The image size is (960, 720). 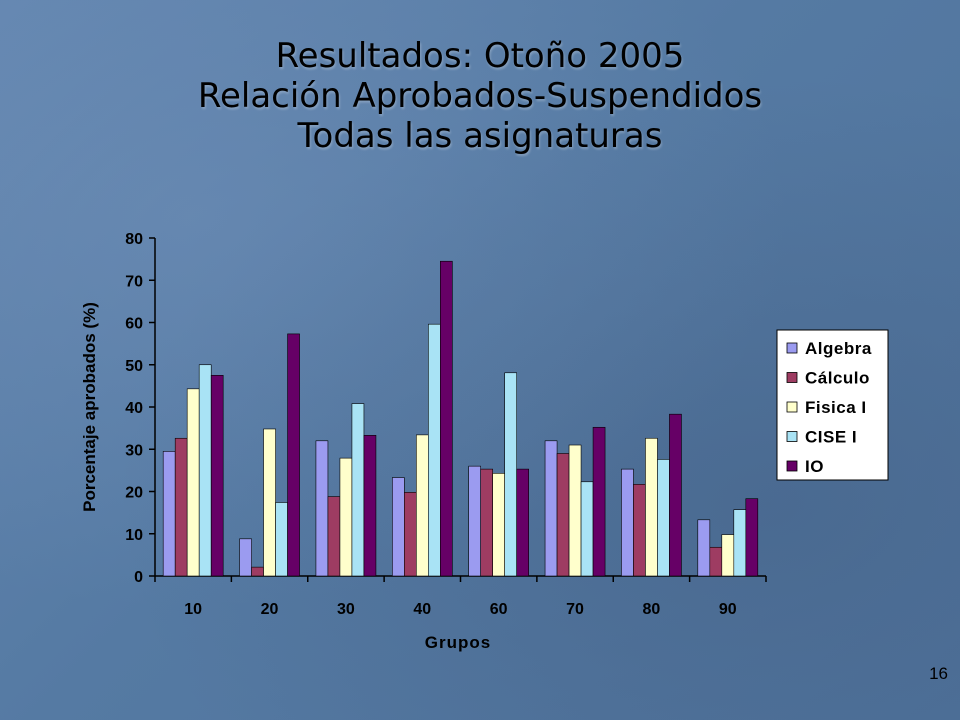 I want to click on legend-label: CISE I, so click(x=831, y=437).